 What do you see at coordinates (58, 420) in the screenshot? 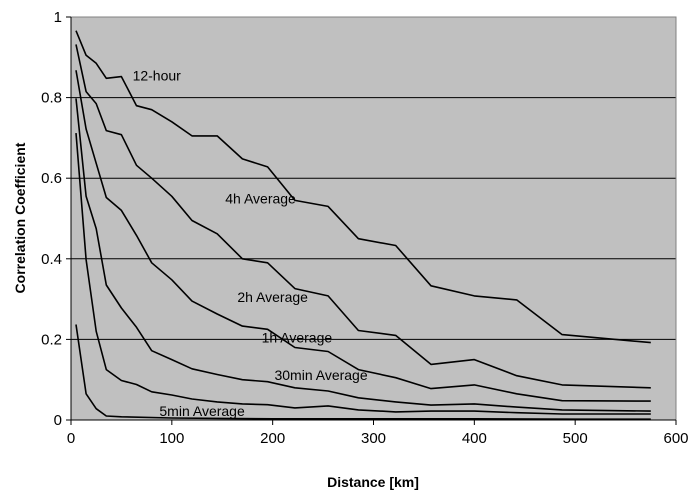
I see `y-tick-label-0: 0` at bounding box center [58, 420].